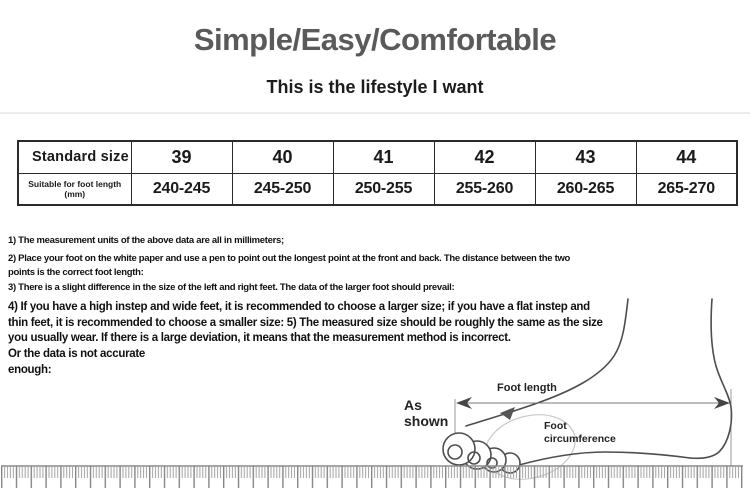 This screenshot has width=750, height=497. What do you see at coordinates (686, 157) in the screenshot?
I see `size-cell: 44` at bounding box center [686, 157].